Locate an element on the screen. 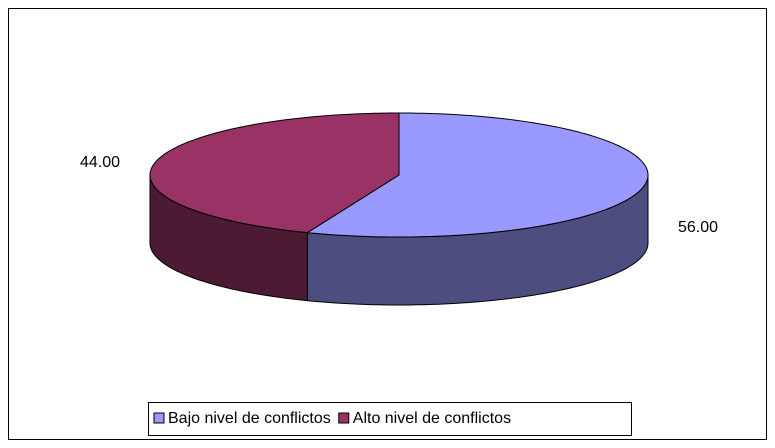 This screenshot has width=775, height=448. data-label: 56.00 is located at coordinates (698, 227).